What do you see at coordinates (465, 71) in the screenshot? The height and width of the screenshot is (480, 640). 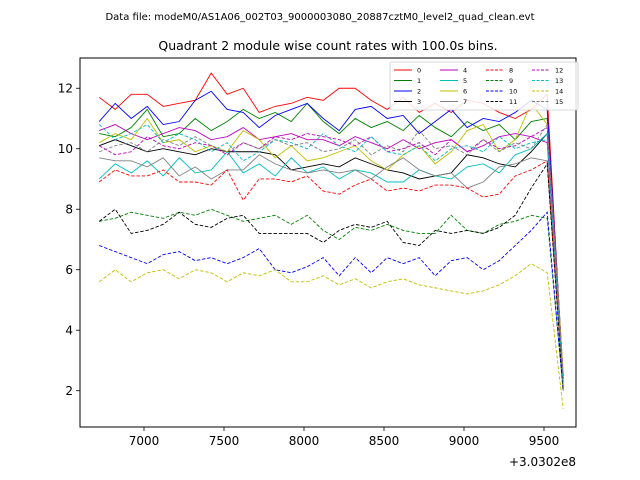 I see `legend-label-4: 4` at bounding box center [465, 71].